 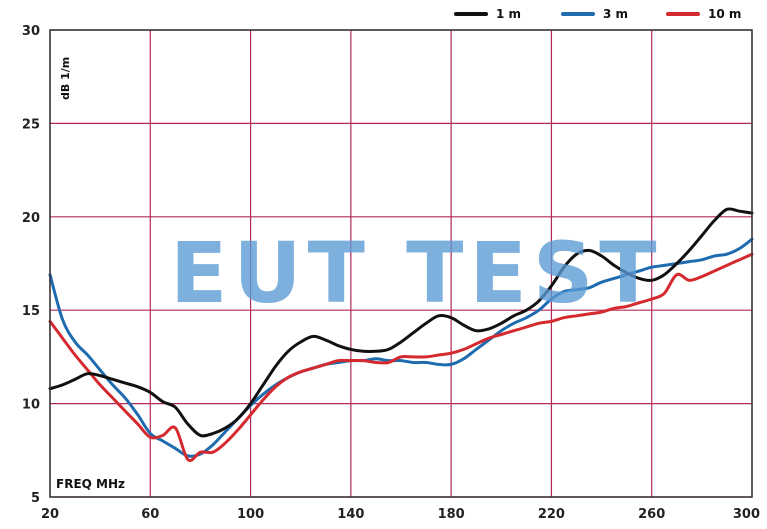 What do you see at coordinates (35, 498) in the screenshot?
I see `y-tick-label: 5` at bounding box center [35, 498].